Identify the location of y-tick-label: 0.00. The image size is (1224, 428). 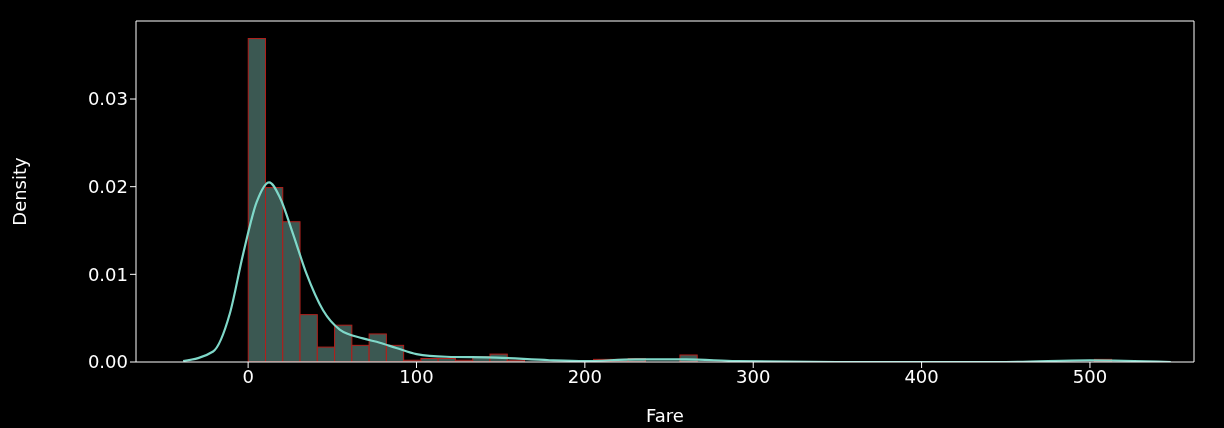
(107, 362).